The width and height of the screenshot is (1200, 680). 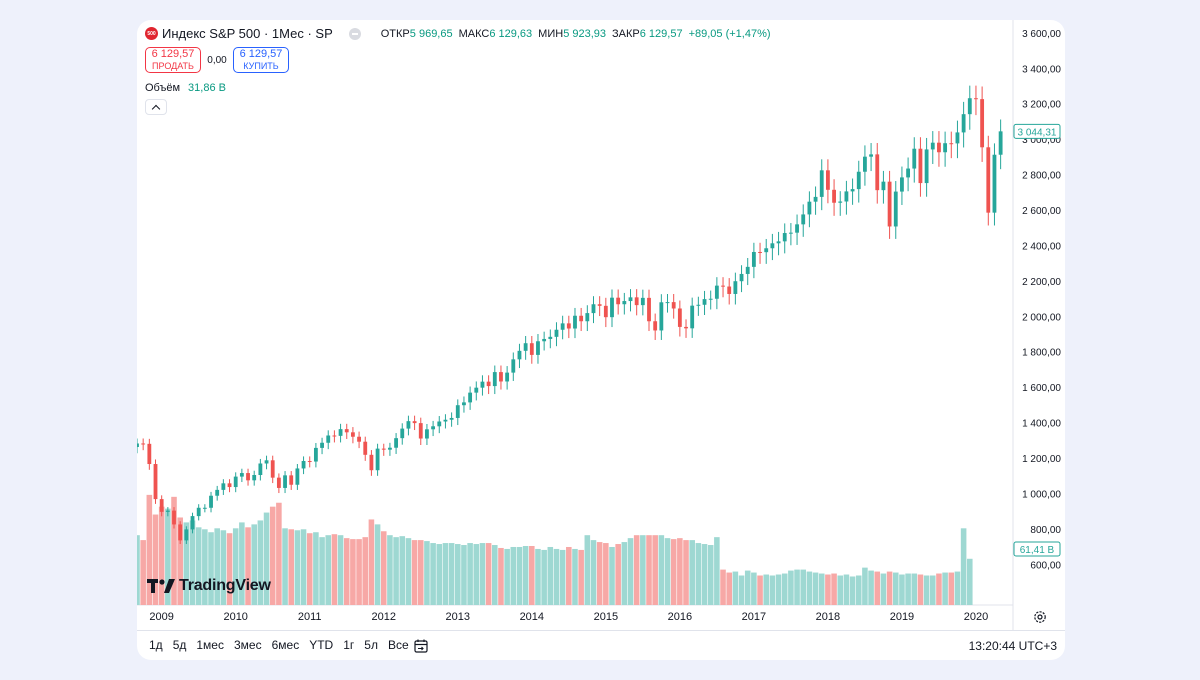 What do you see at coordinates (729, 33) in the screenshot?
I see `change-value: +89,05 (+1,47%)` at bounding box center [729, 33].